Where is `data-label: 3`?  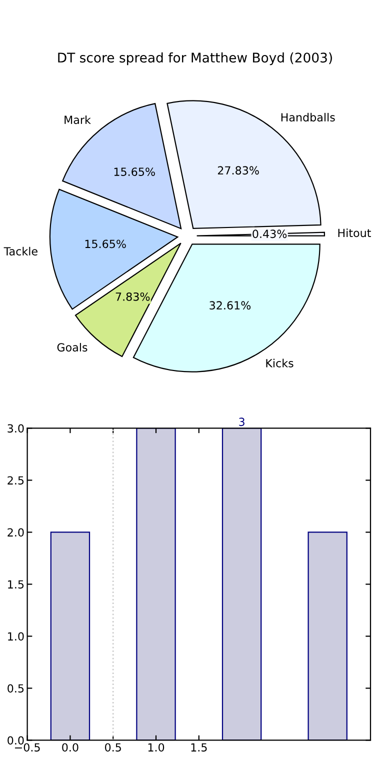 data-label: 3 is located at coordinates (241, 422).